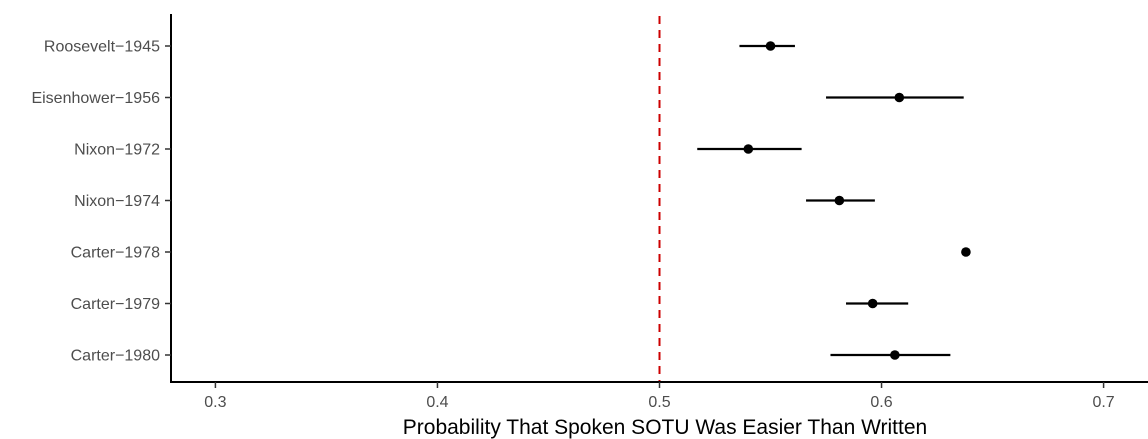 This screenshot has height=439, width=1148. I want to click on y-tick-label: Nixon−1974, so click(117, 201).